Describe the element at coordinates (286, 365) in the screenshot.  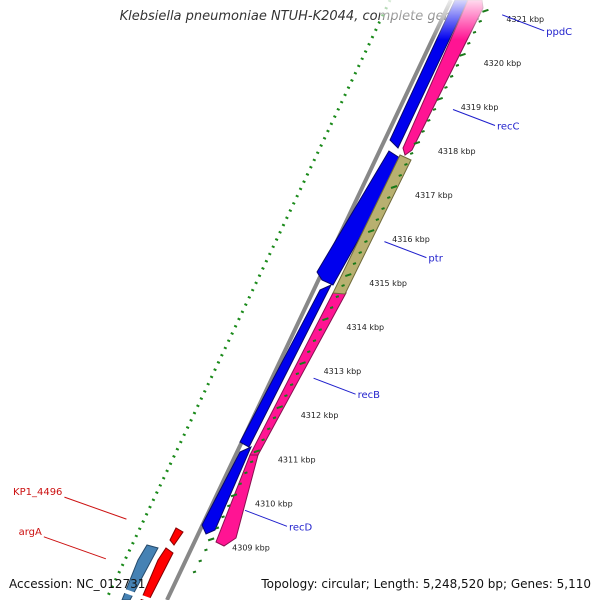
I see `cds-forward-recB` at that location.